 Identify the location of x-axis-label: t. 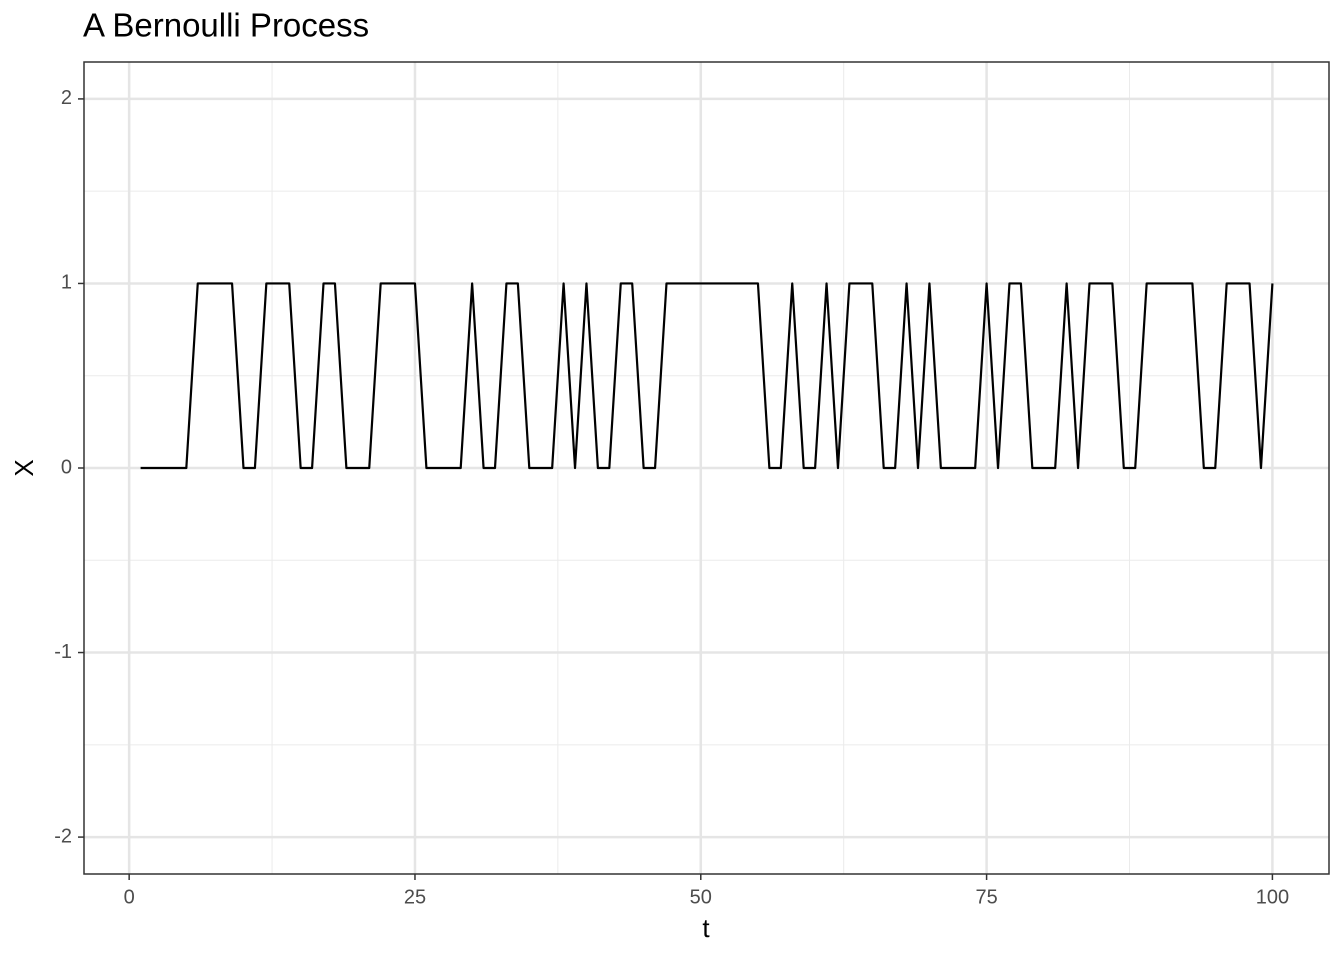
(706, 928).